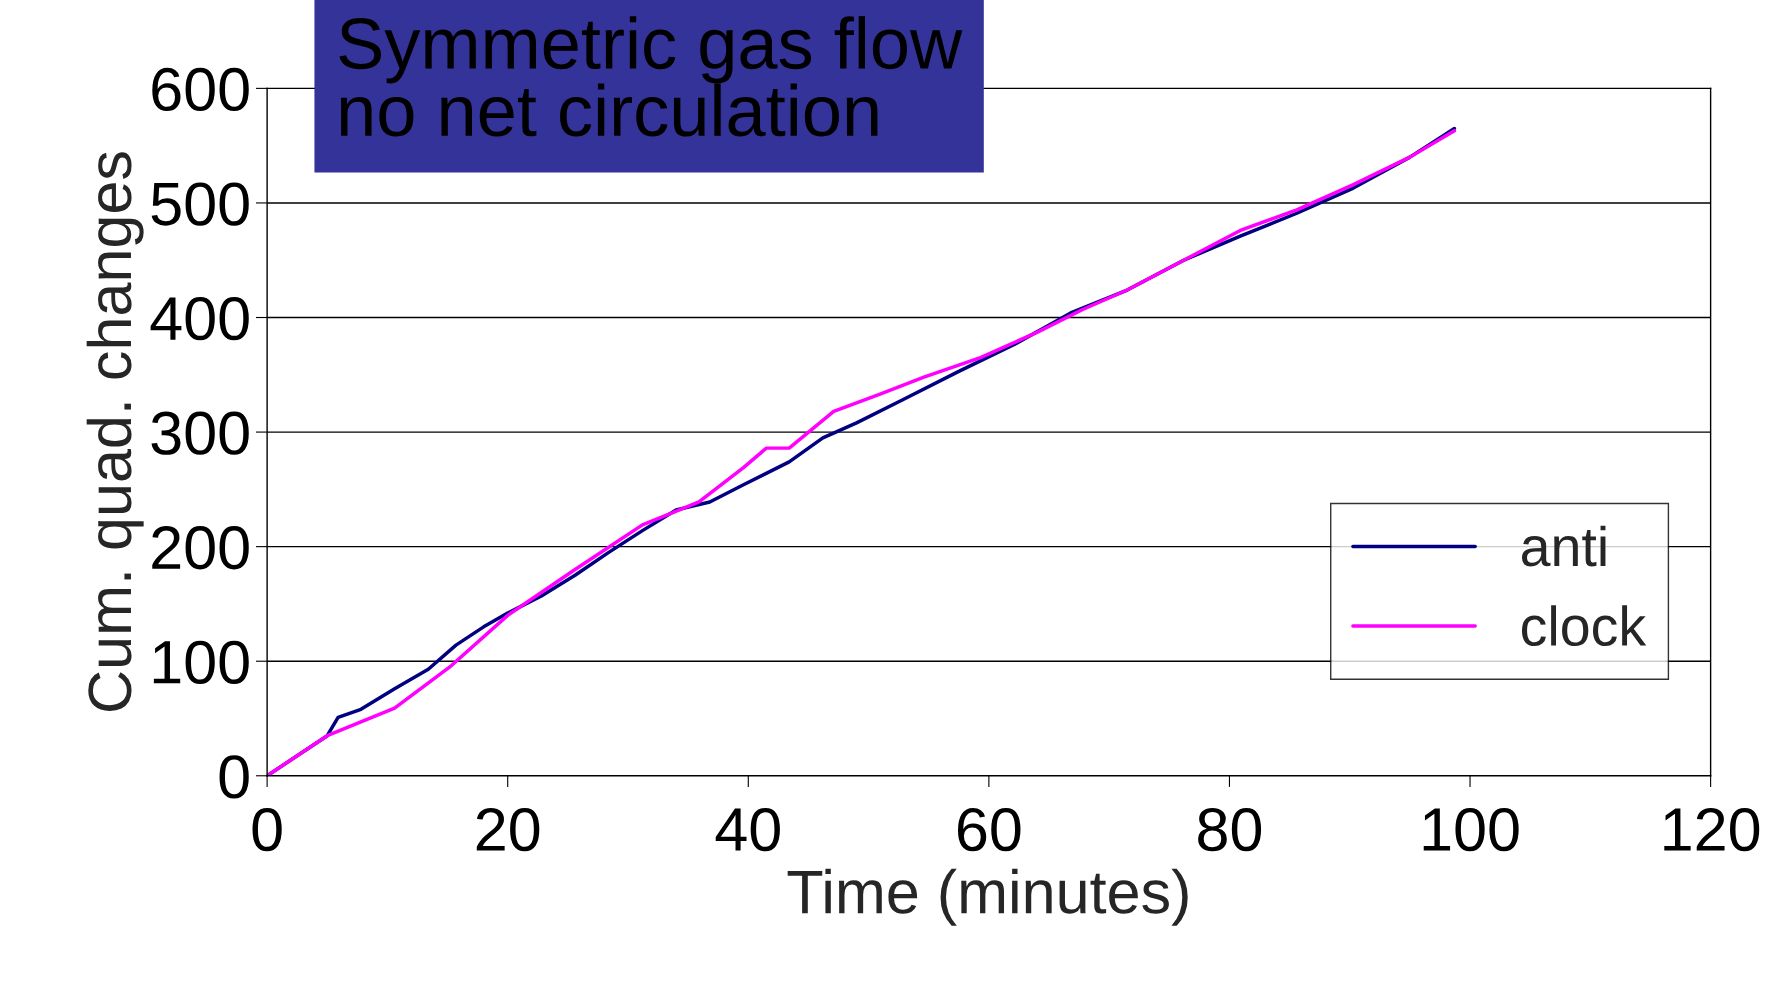 Image resolution: width=1769 pixels, height=982 pixels. Describe the element at coordinates (1563, 546) in the screenshot. I see `legend-label: anti` at that location.